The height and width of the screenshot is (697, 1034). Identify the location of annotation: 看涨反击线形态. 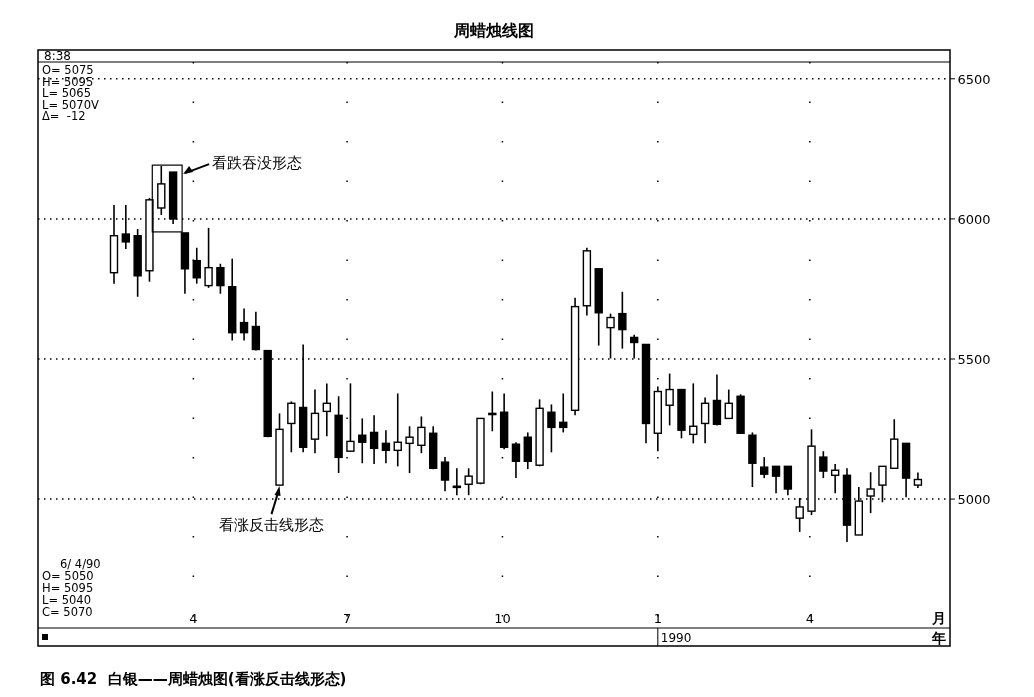
(272, 525).